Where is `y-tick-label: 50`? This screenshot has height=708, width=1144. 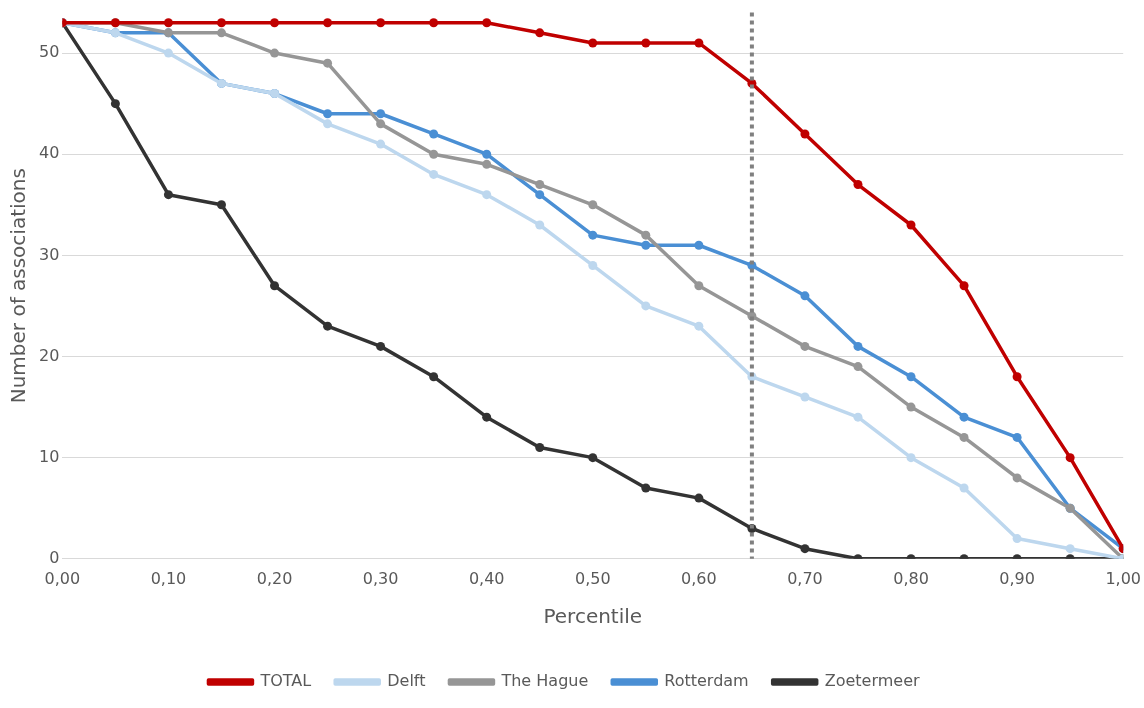
y-tick-label: 50 is located at coordinates (49, 52).